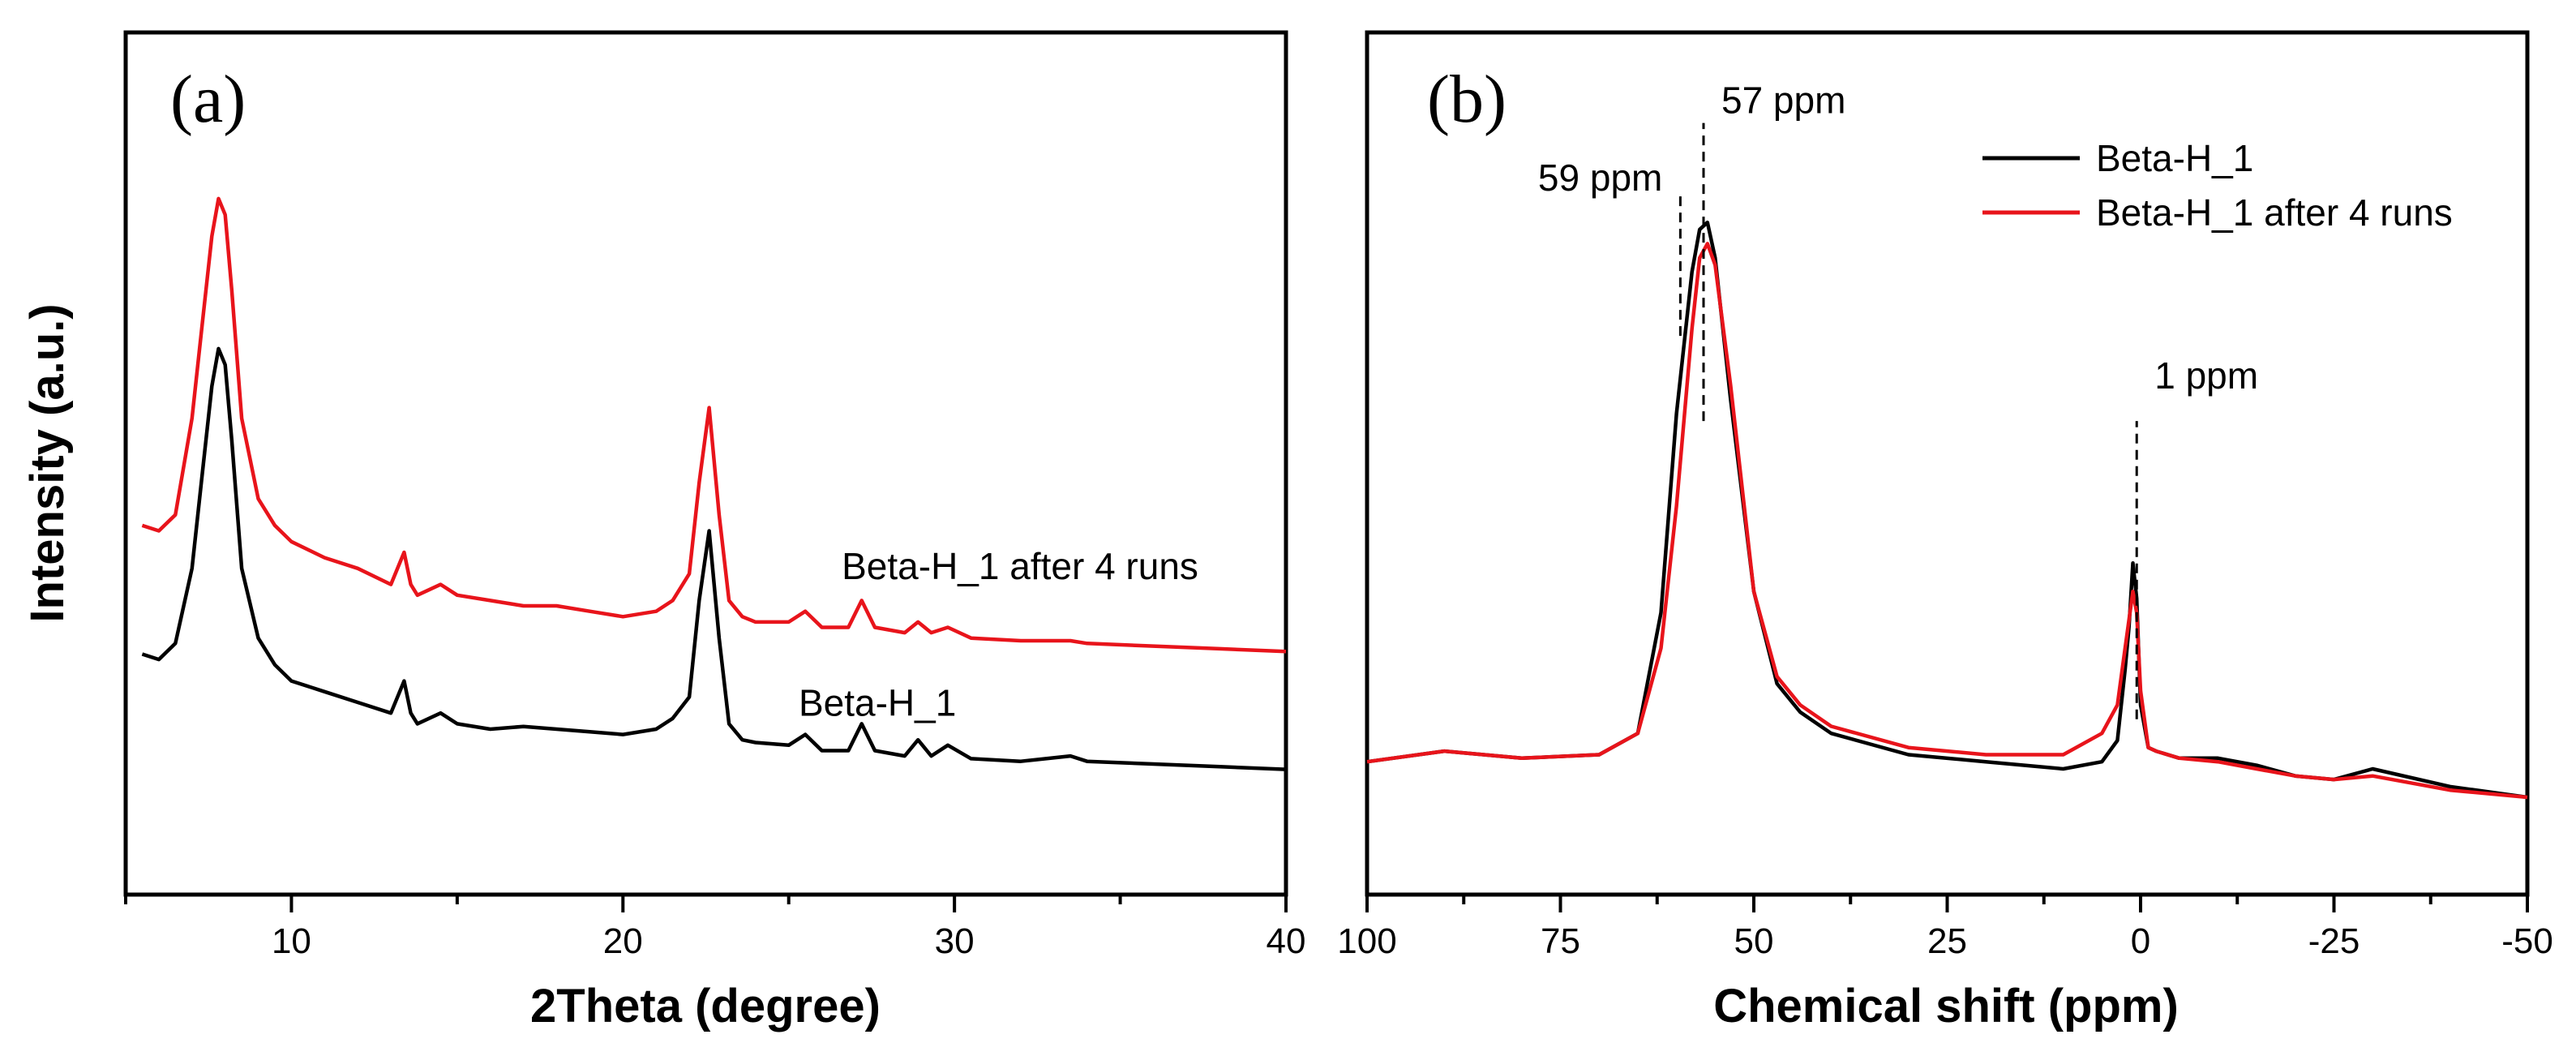 This screenshot has width=2576, height=1056. I want to click on panel-a-x-tick-labels: 10 20 30 40, so click(789, 941).